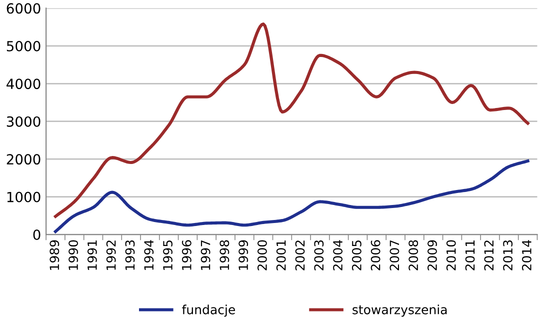 This screenshot has height=328, width=555. What do you see at coordinates (375, 255) in the screenshot?
I see `x-tick-label: 2006` at bounding box center [375, 255].